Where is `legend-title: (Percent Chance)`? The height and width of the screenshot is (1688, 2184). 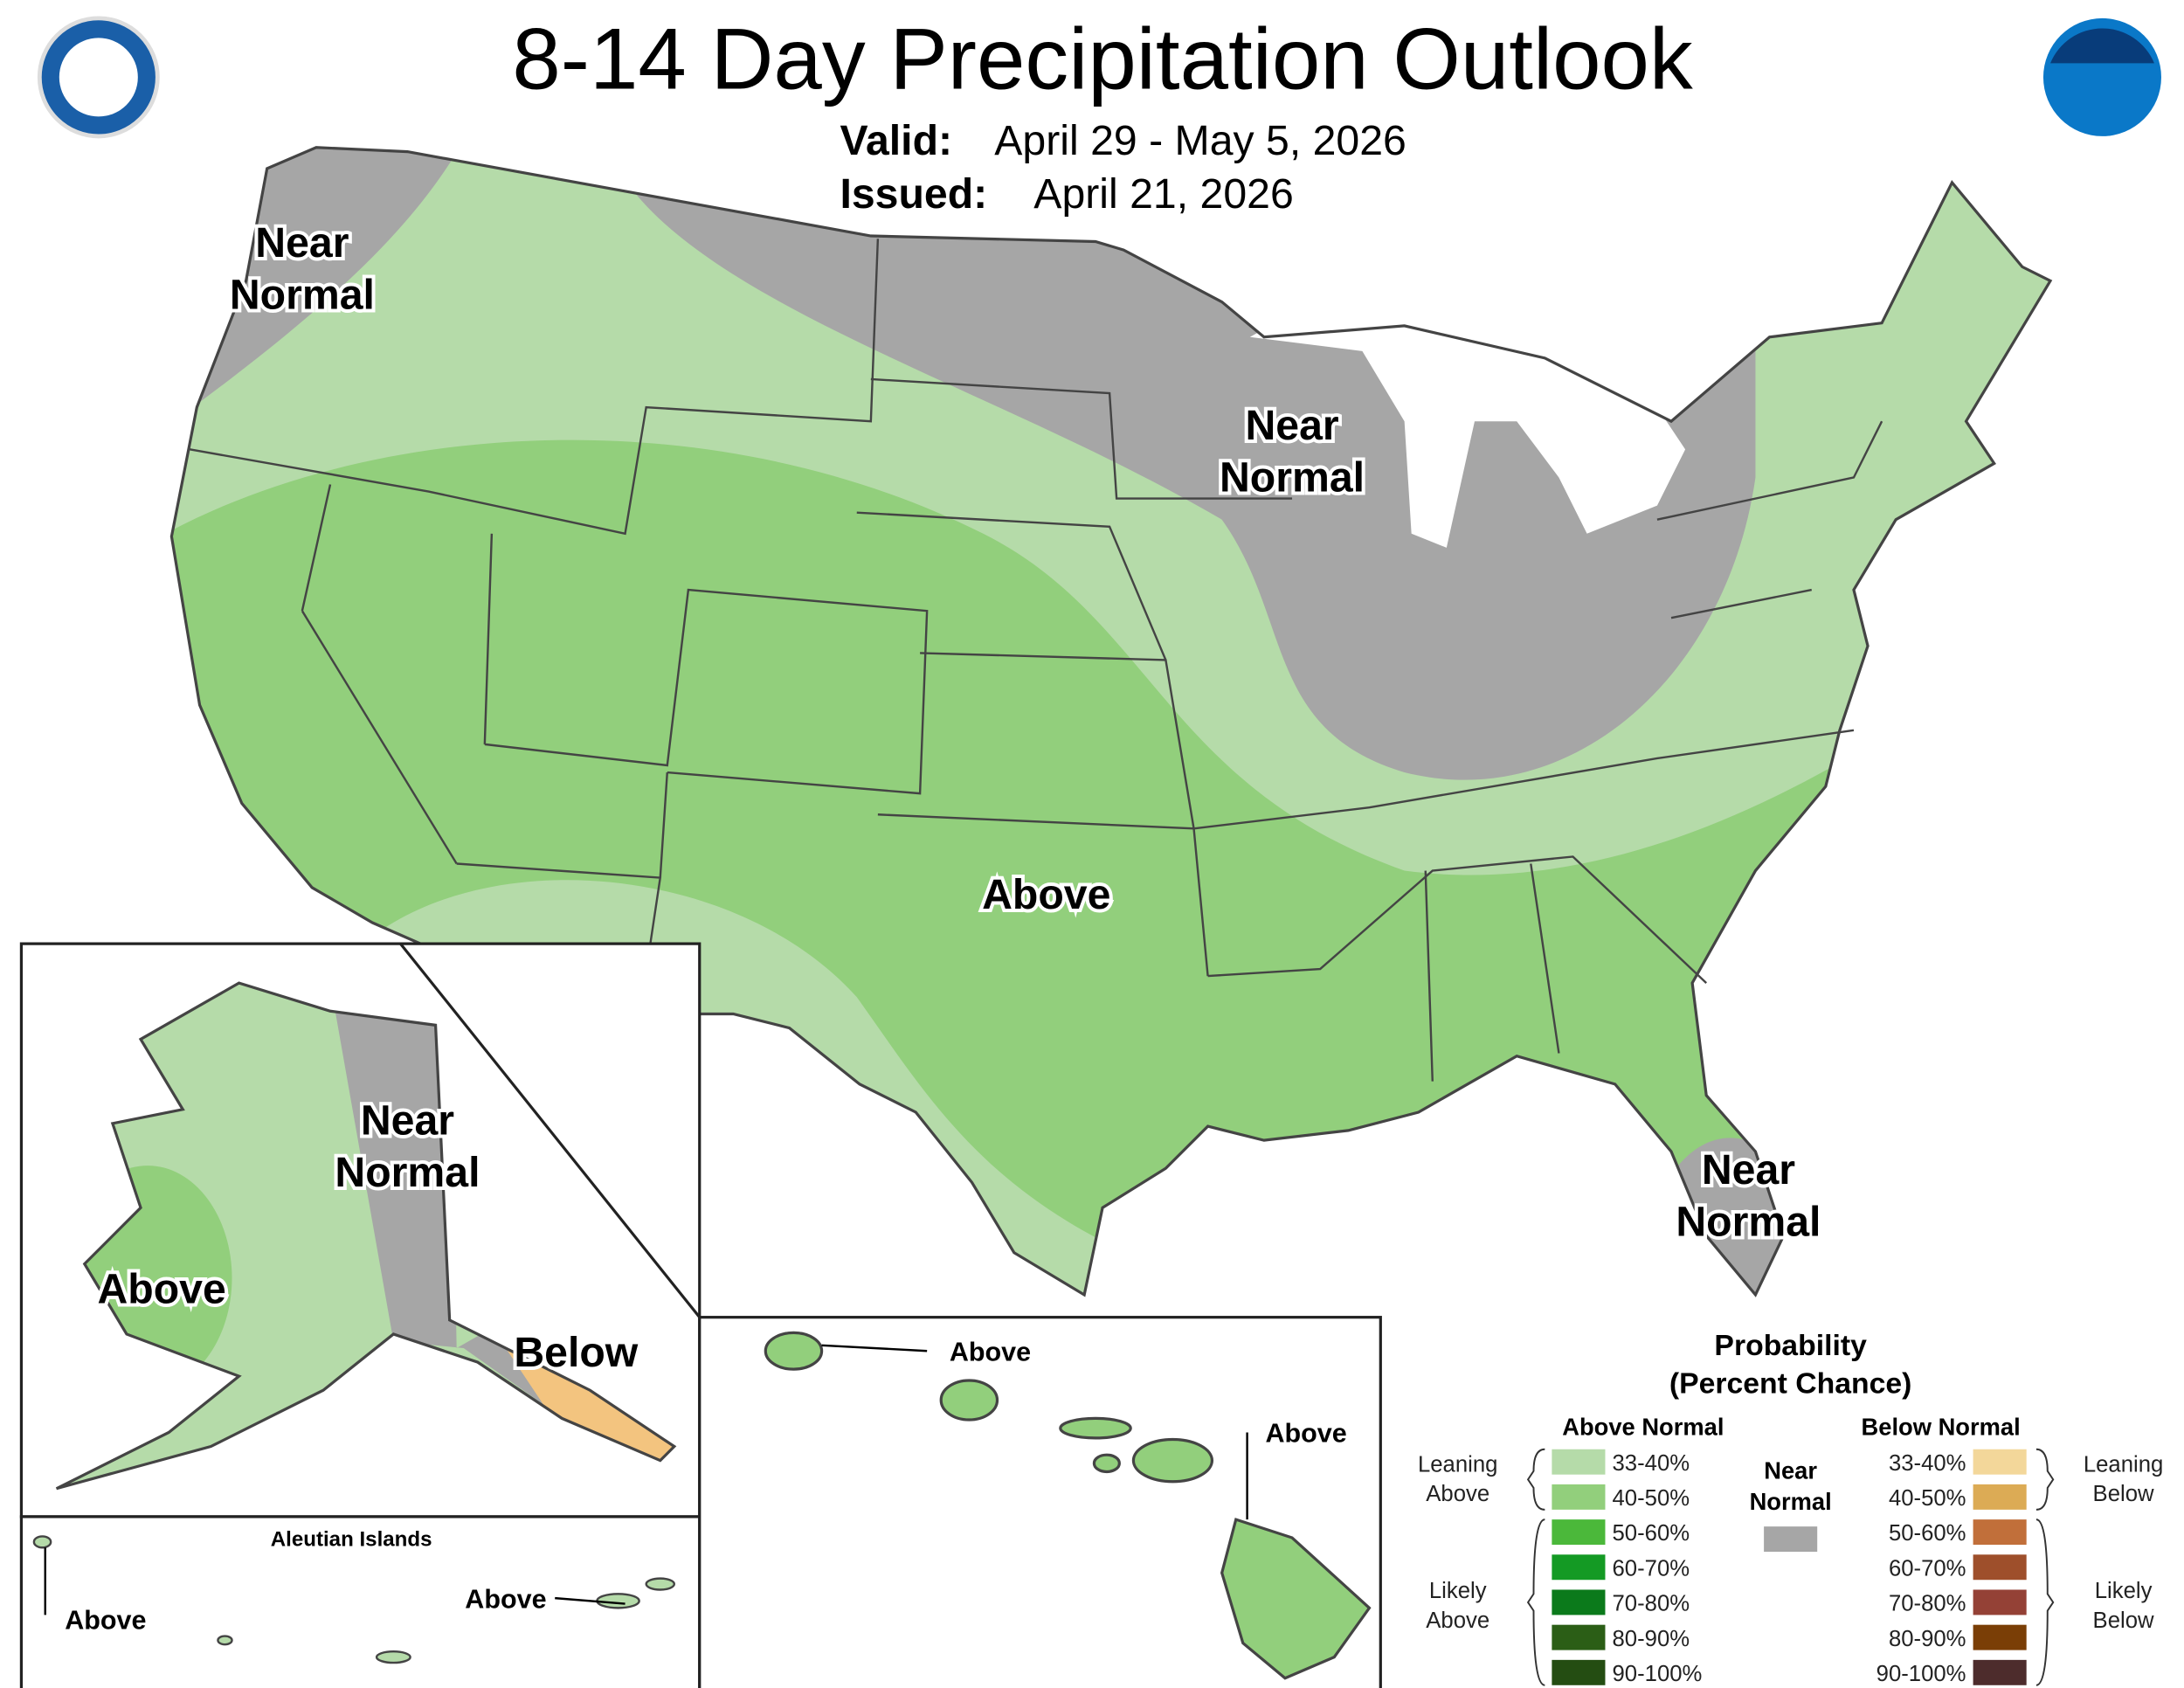
legend-title: (Percent Chance) is located at coordinates (1790, 1383).